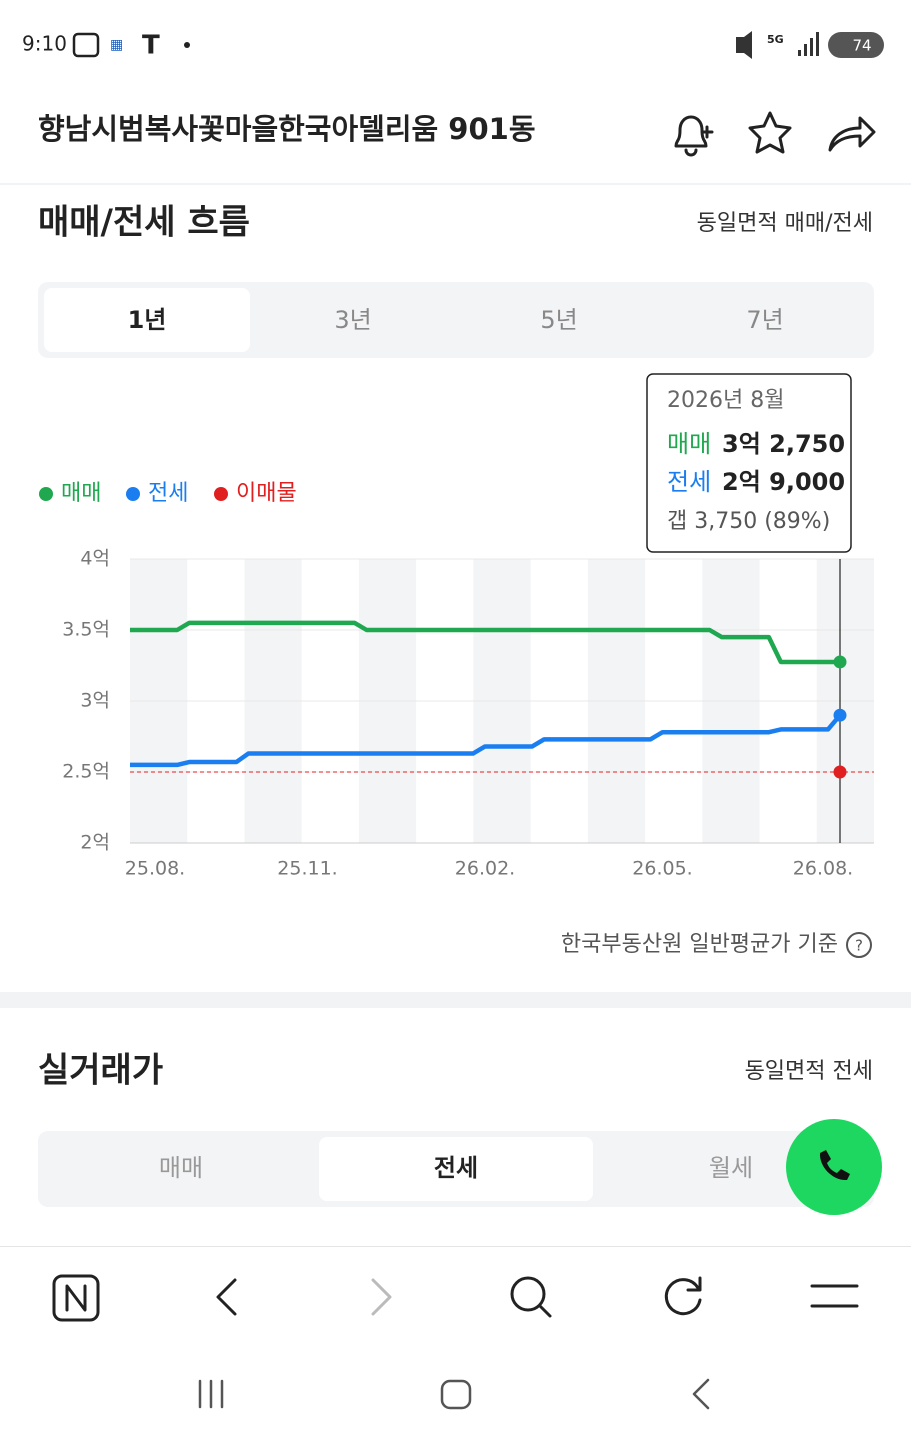 This screenshot has width=911, height=1440. I want to click on battery, so click(856, 45).